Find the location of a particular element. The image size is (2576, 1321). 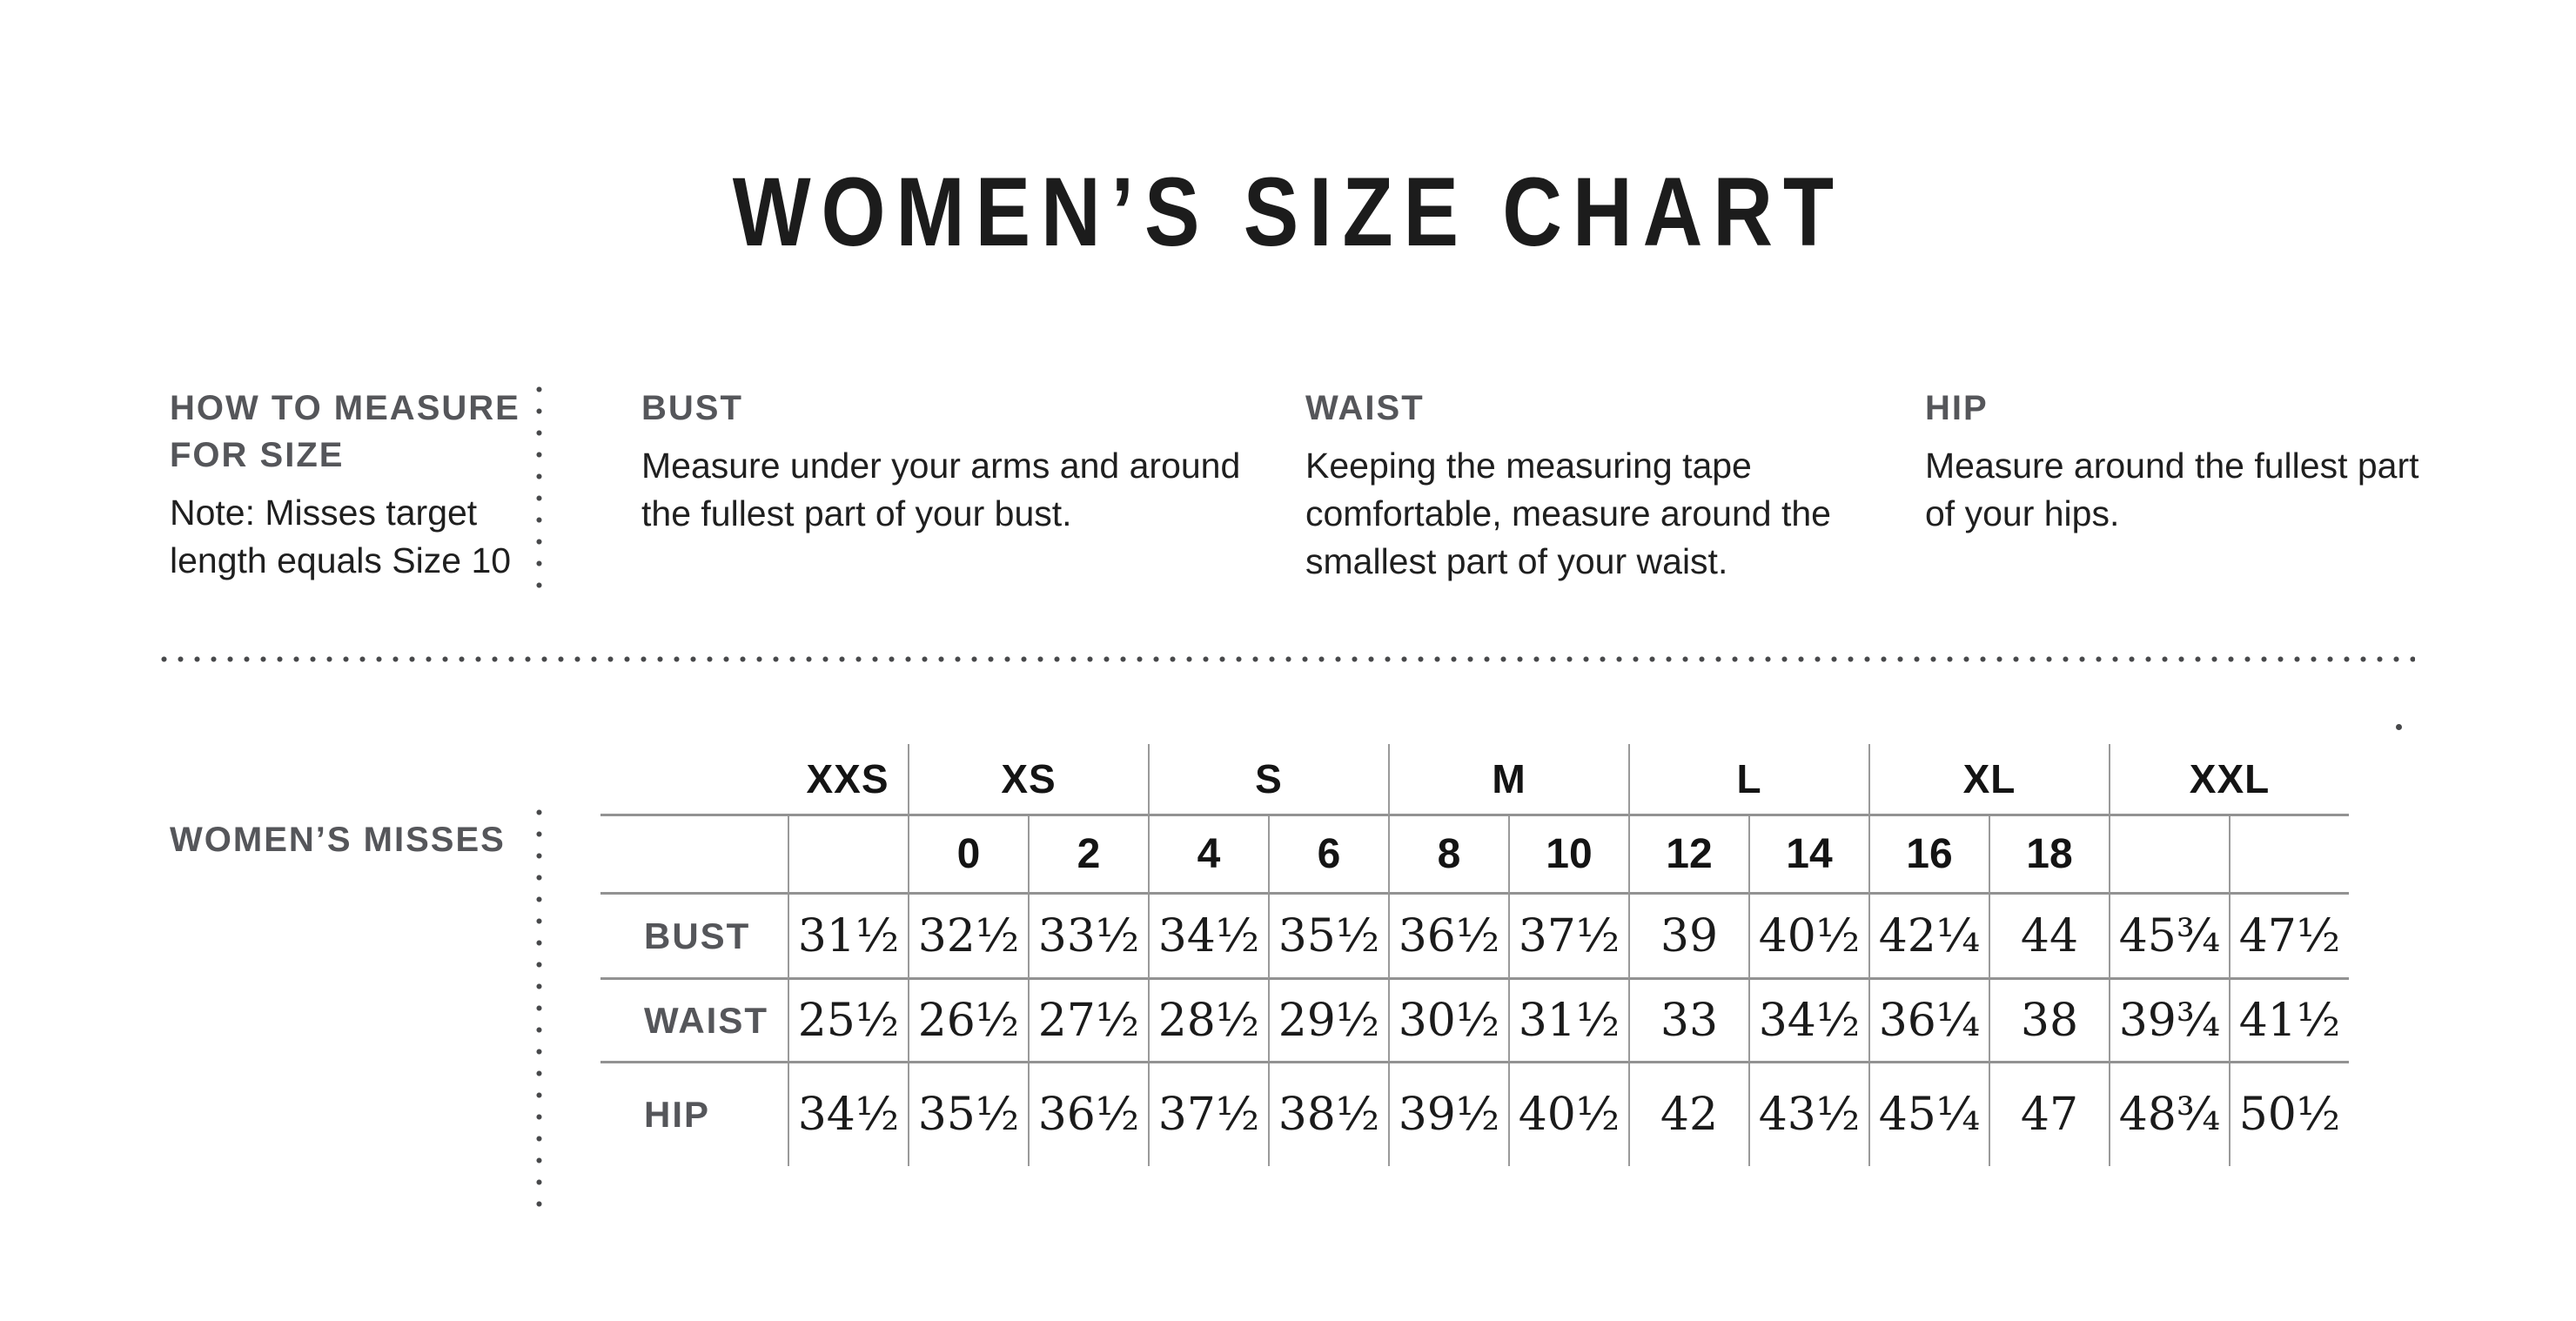

size-group-header-l: L is located at coordinates (1748, 780).